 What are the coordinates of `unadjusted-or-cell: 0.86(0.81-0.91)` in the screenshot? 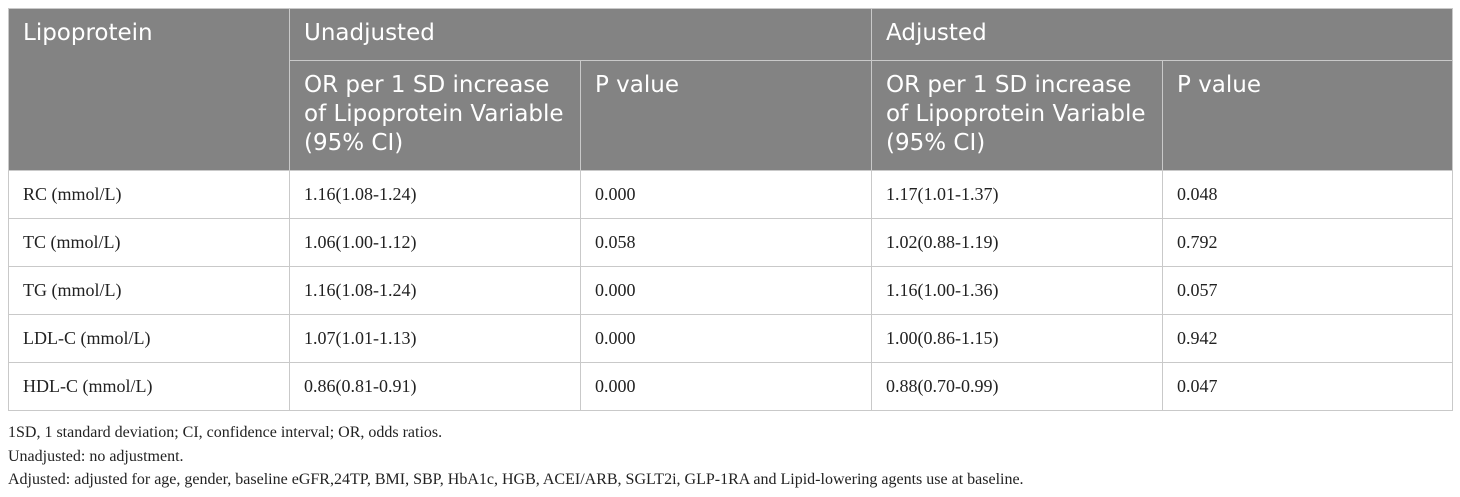 It's located at (435, 386).